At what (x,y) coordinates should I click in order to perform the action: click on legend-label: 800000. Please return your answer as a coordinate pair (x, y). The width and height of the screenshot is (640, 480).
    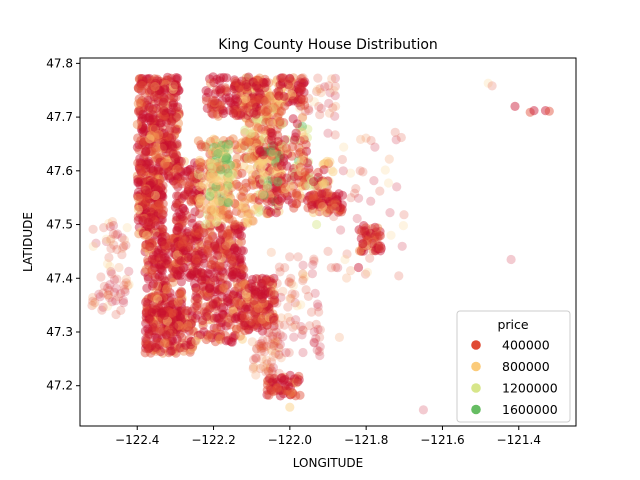
    Looking at the image, I should click on (526, 366).